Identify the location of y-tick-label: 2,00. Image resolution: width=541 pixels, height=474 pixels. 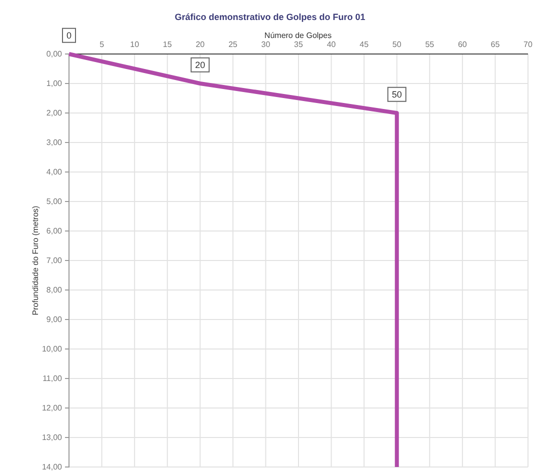
(54, 113).